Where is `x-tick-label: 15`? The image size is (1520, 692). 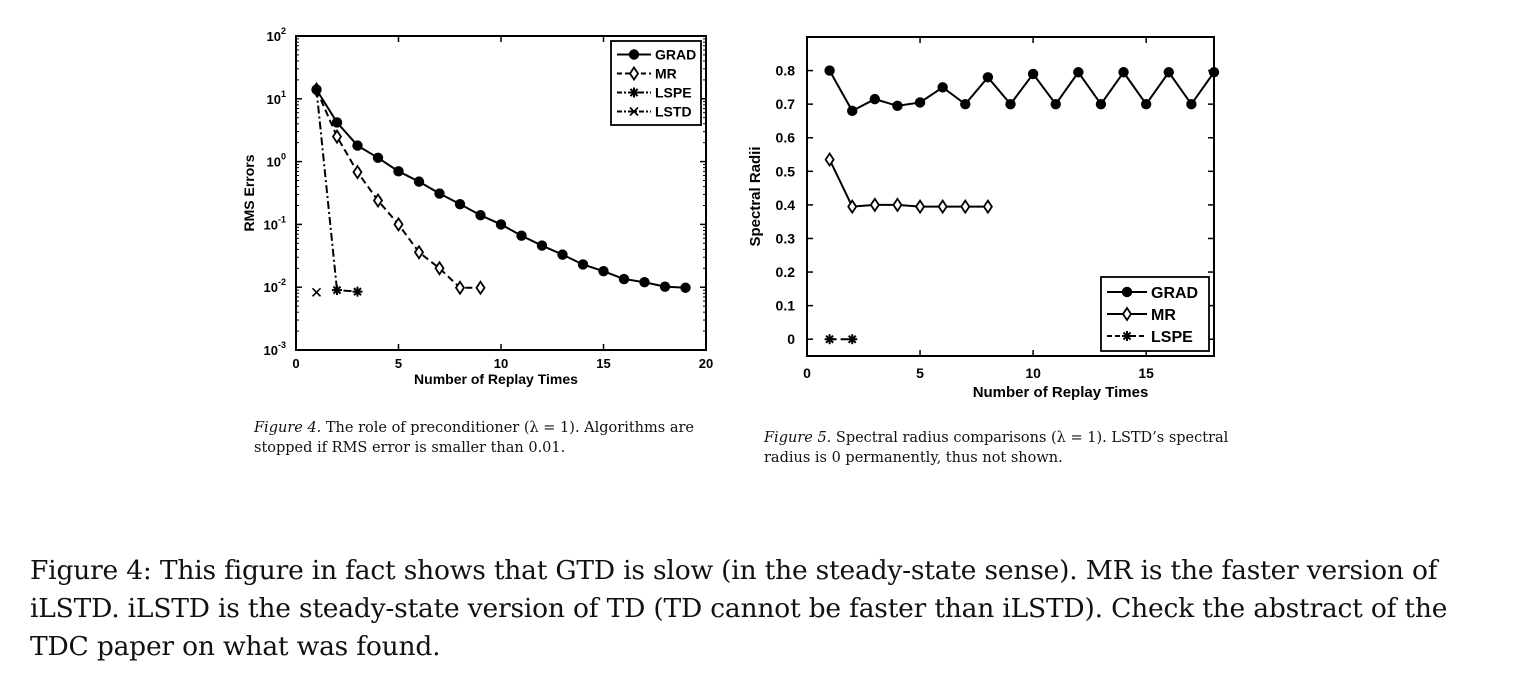
x-tick-label: 15 is located at coordinates (1146, 373).